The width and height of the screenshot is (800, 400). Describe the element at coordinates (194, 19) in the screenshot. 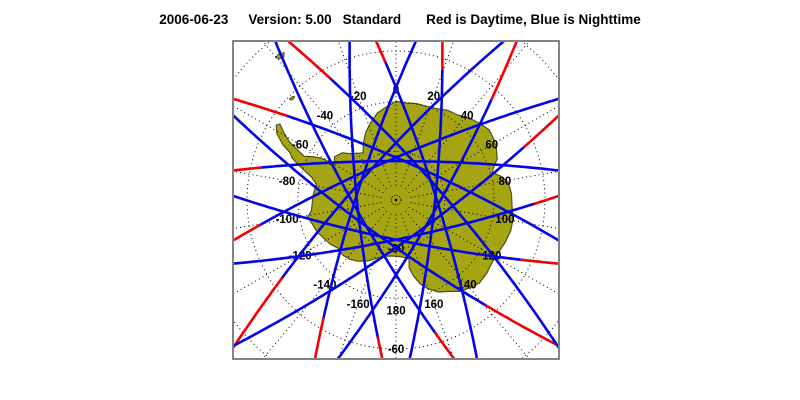

I see `title-date: 2006-06-23` at that location.